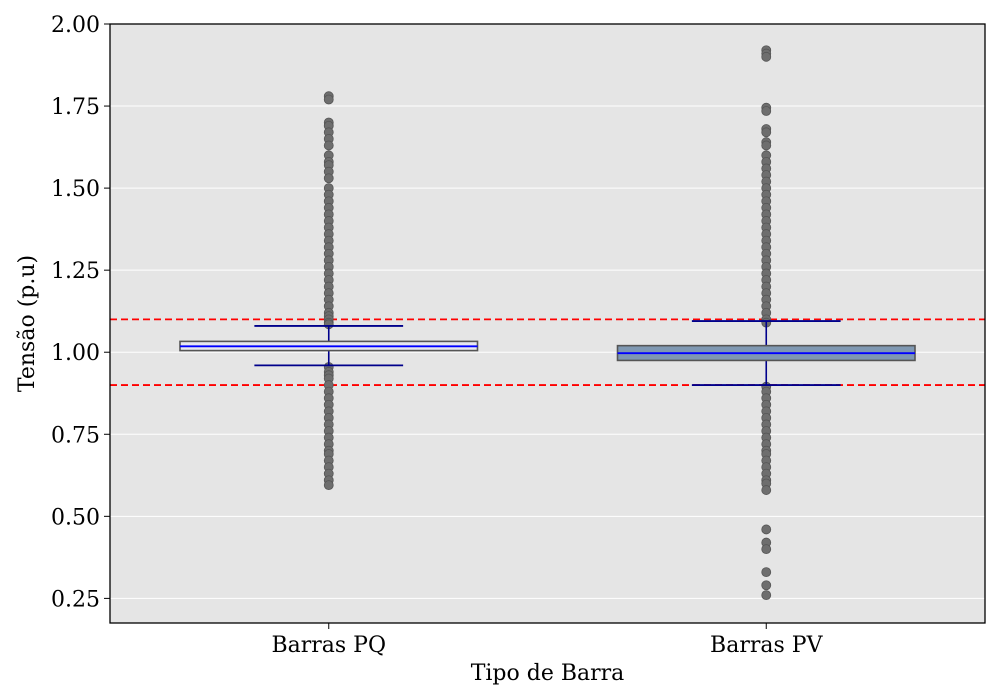 The width and height of the screenshot is (1000, 700). I want to click on y-tick-label: 0.75, so click(75, 435).